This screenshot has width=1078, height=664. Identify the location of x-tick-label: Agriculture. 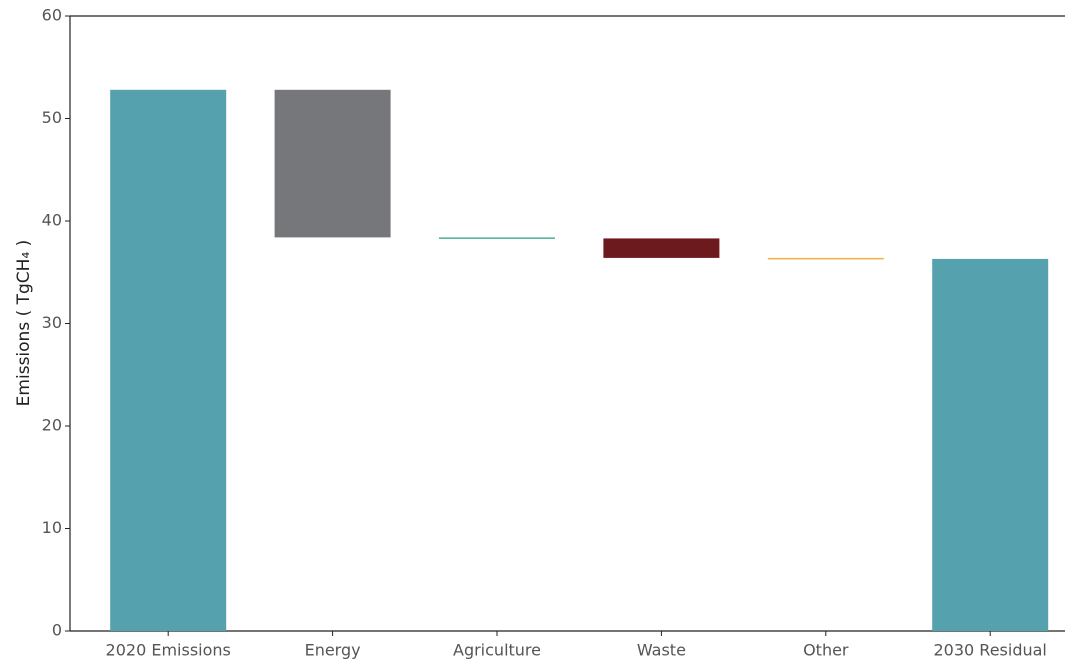
(497, 650).